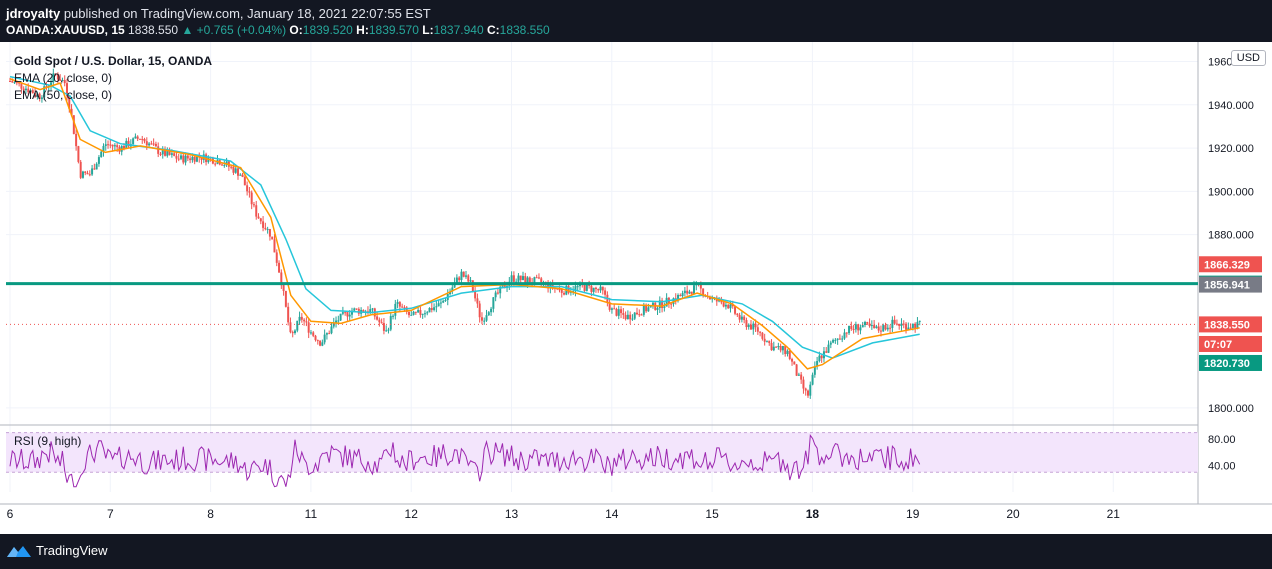 The image size is (1272, 569). Describe the element at coordinates (187, 30) in the screenshot. I see `change-arrow-icon: ▲` at that location.